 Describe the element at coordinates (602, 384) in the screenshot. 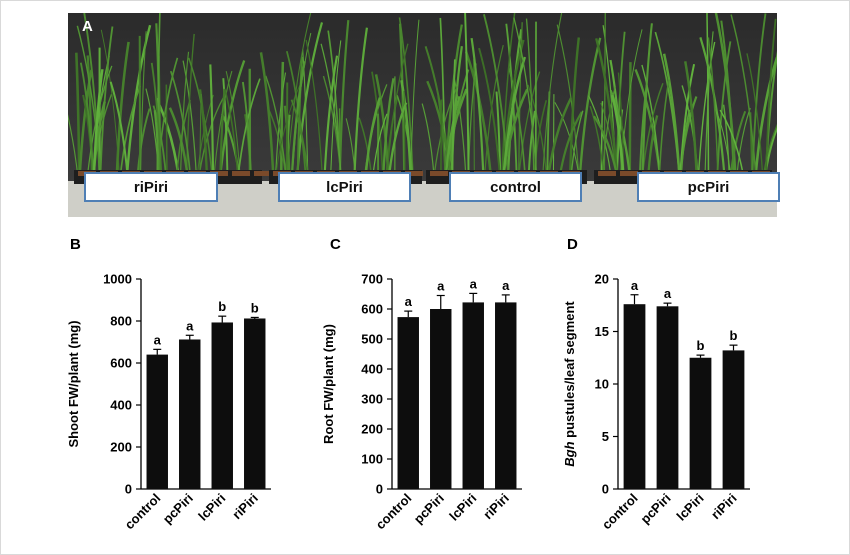

I see `y-tick-label: 10` at that location.